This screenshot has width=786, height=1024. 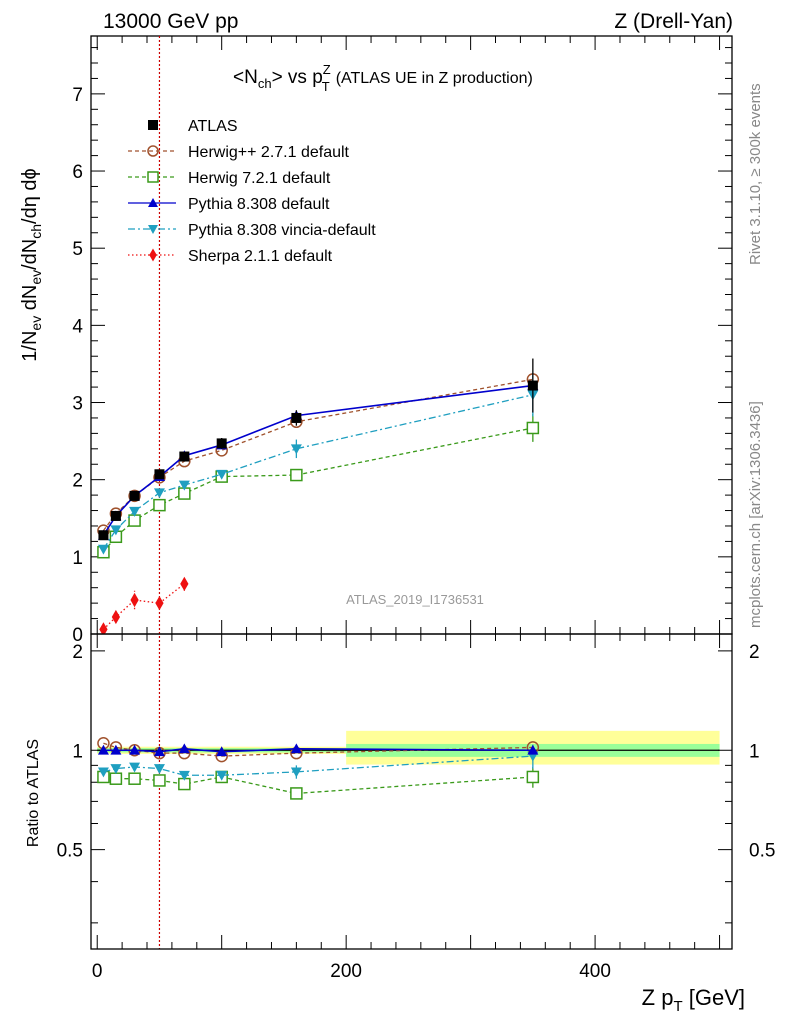 I want to click on series-pythia, so click(x=318, y=460).